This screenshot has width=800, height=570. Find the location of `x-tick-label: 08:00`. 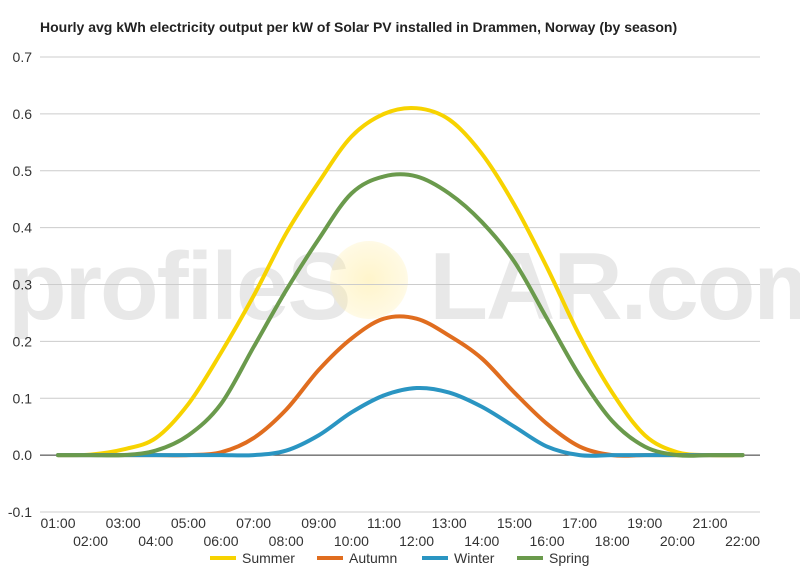

x-tick-label: 08:00 is located at coordinates (286, 541).